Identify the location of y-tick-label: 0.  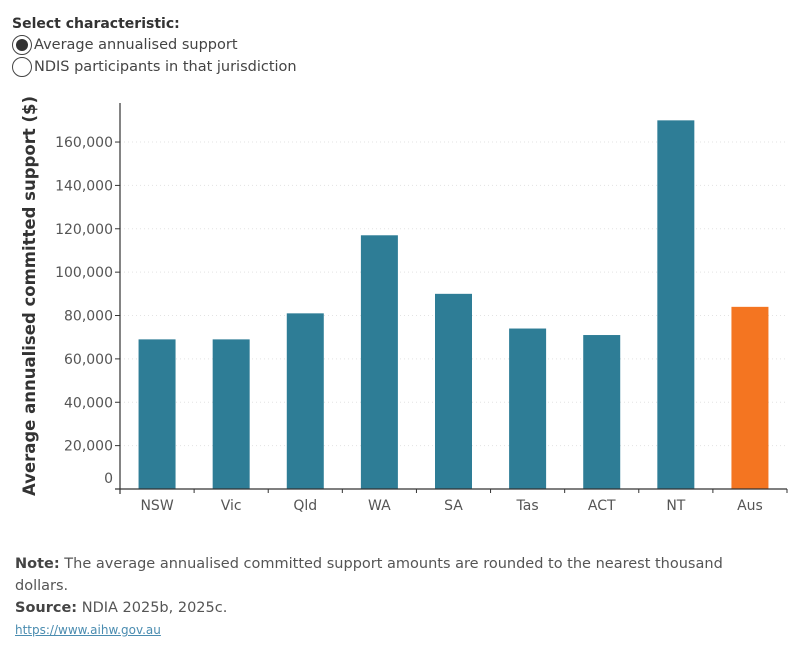
(108, 479).